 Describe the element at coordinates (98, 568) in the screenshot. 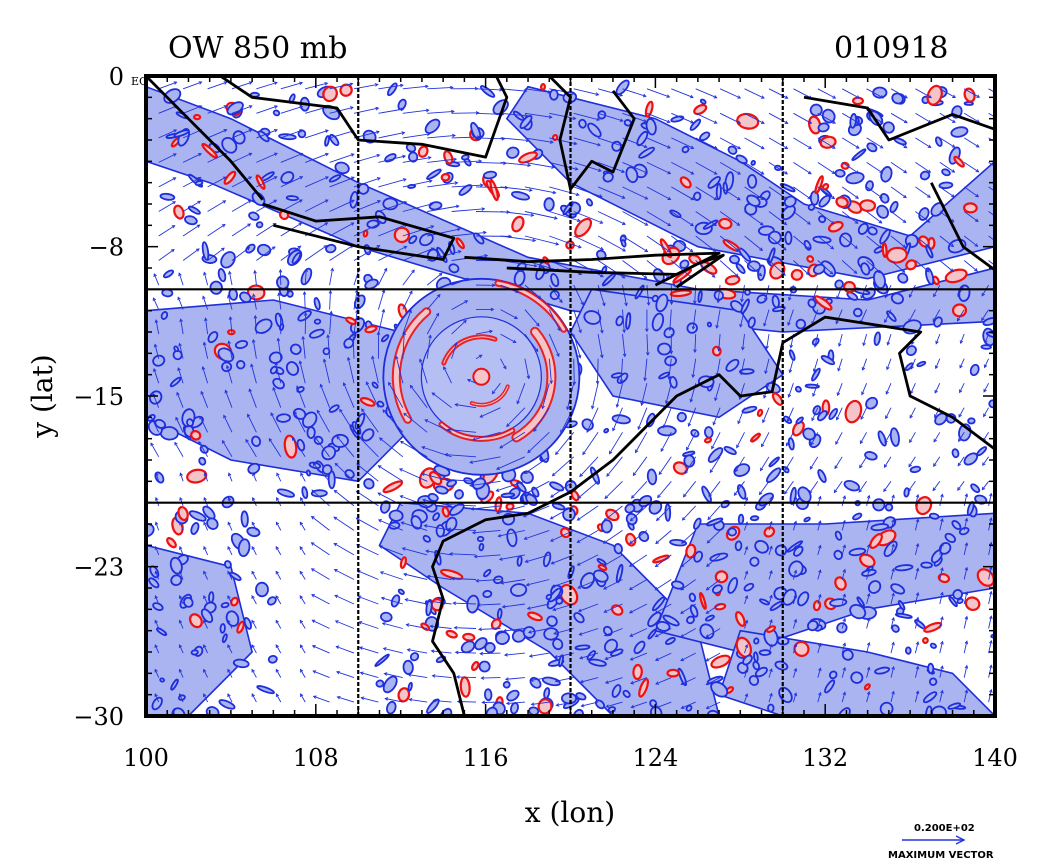

I see `y-tick-label-23: −23` at that location.